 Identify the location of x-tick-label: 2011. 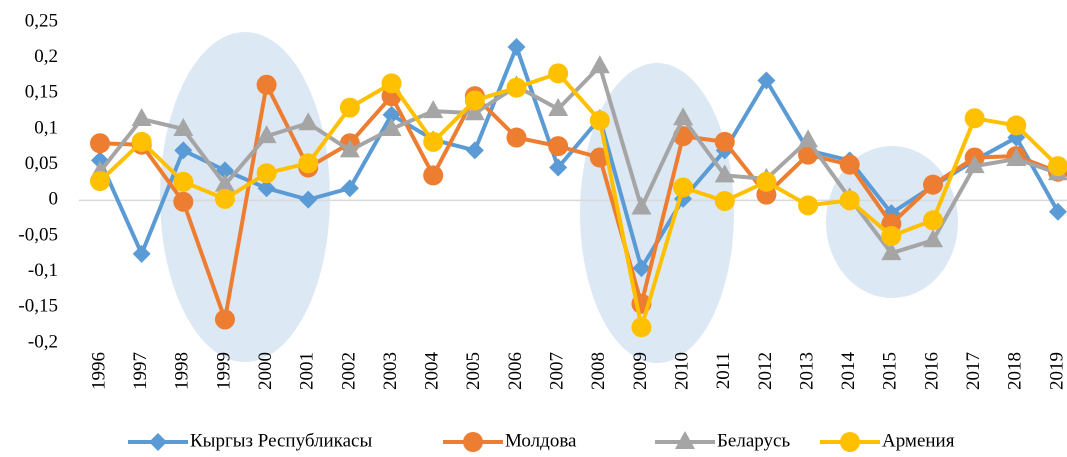
(723, 370).